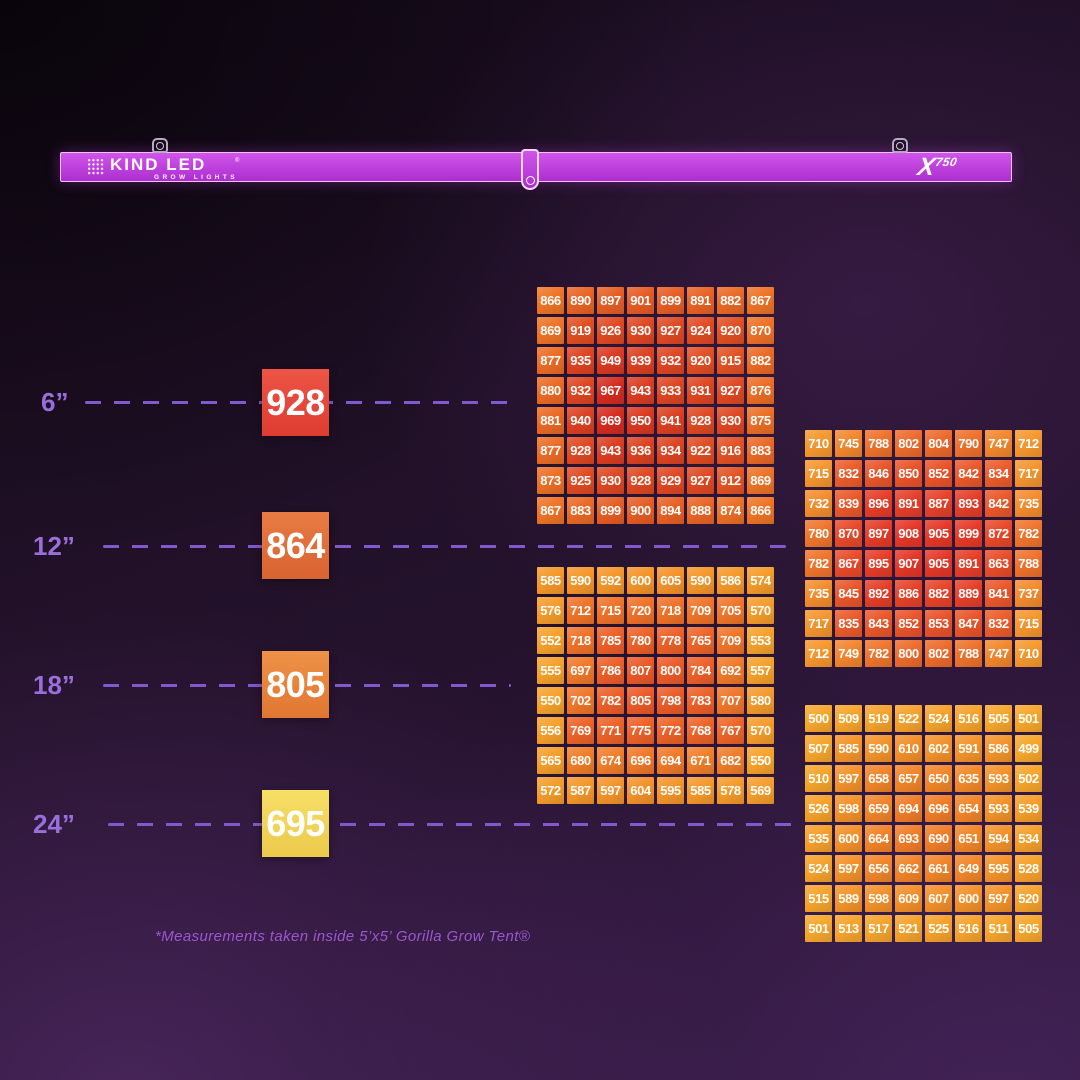 Image resolution: width=1080 pixels, height=1080 pixels. What do you see at coordinates (938, 928) in the screenshot?
I see `ppfd-cell: 525` at bounding box center [938, 928].